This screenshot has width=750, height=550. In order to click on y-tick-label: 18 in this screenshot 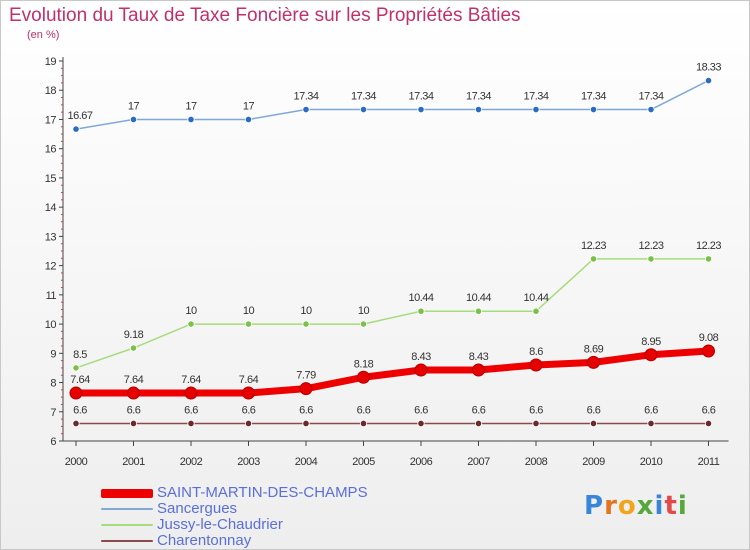, I will do `click(51, 91)`.